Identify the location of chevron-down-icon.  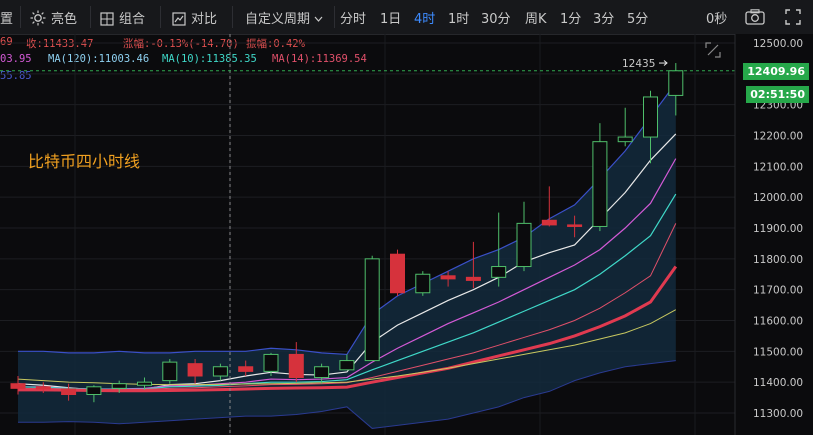
(318, 18).